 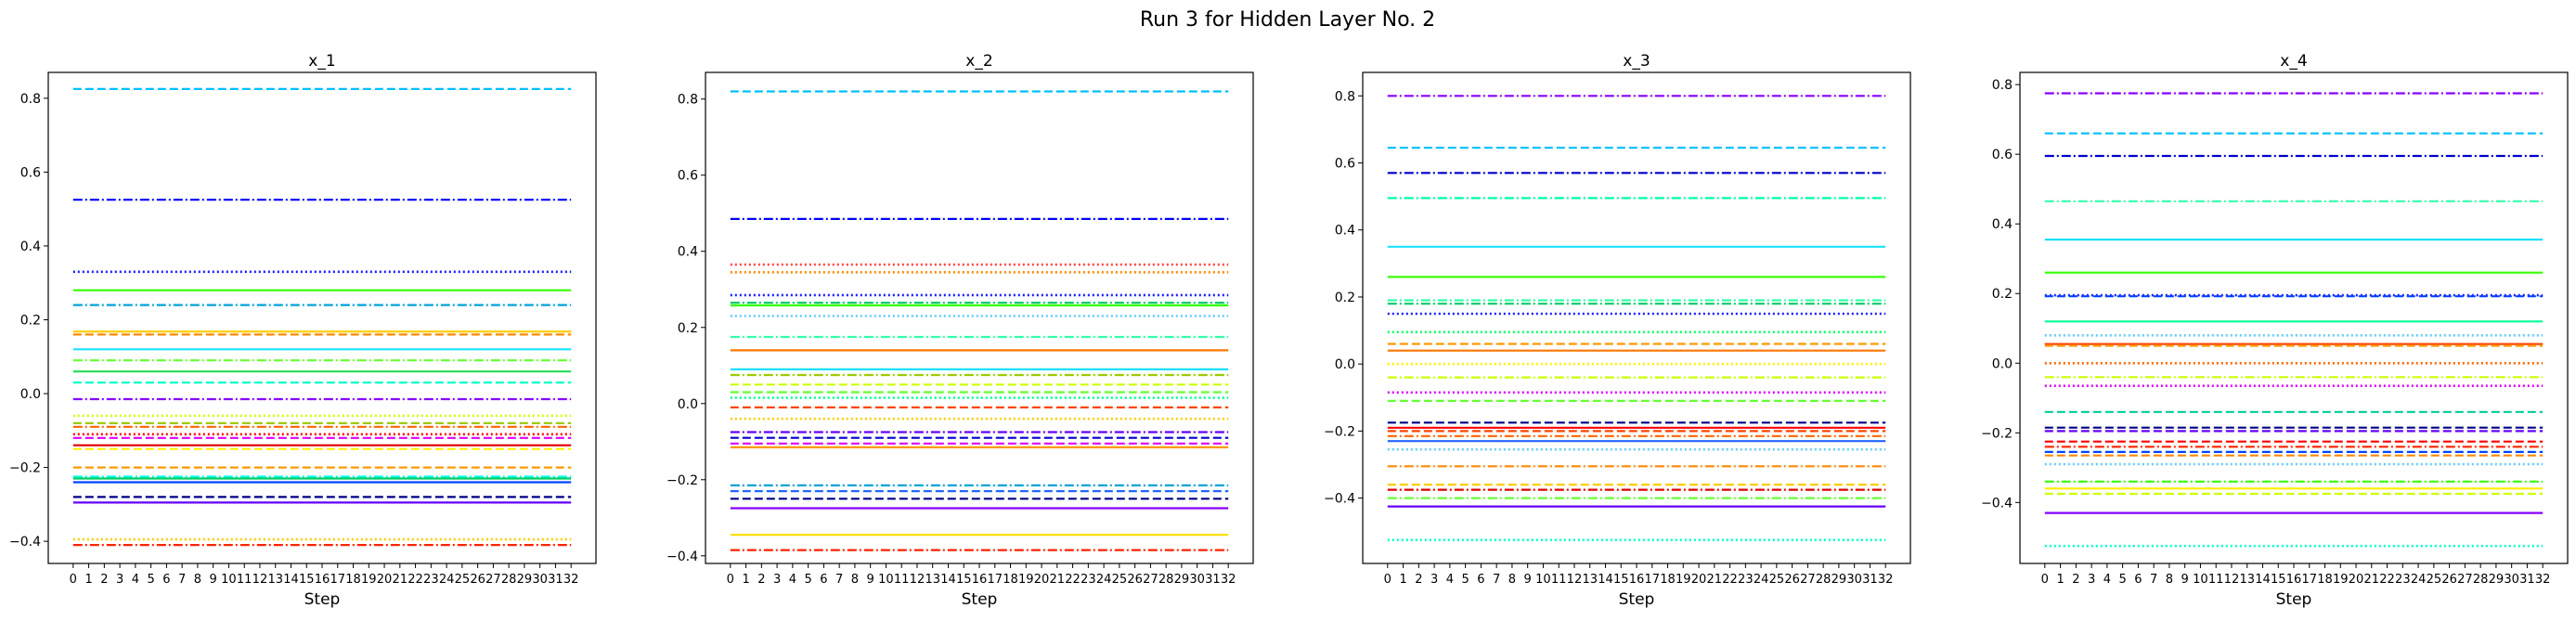 I want to click on y-tick-label: −0.2, so click(x=25, y=468).